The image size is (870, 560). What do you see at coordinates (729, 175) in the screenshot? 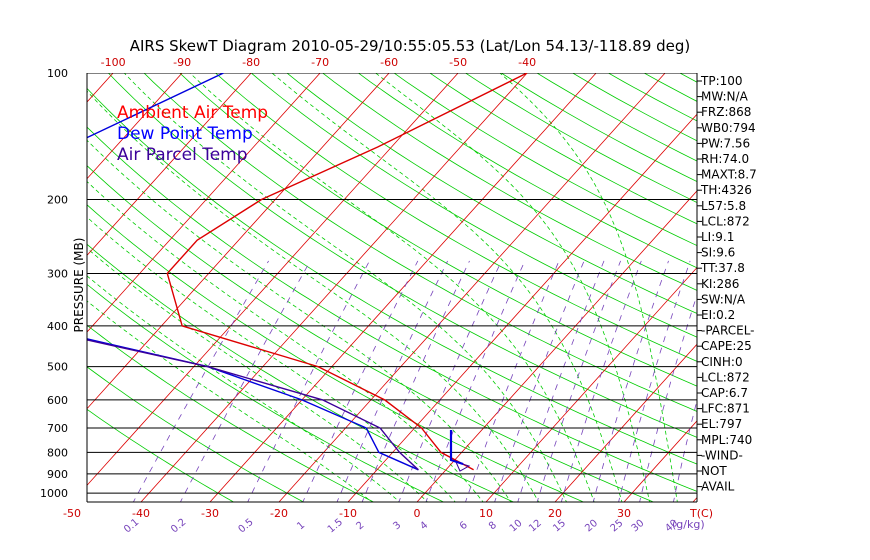
I see `index-label: MAXT:8.7` at bounding box center [729, 175].